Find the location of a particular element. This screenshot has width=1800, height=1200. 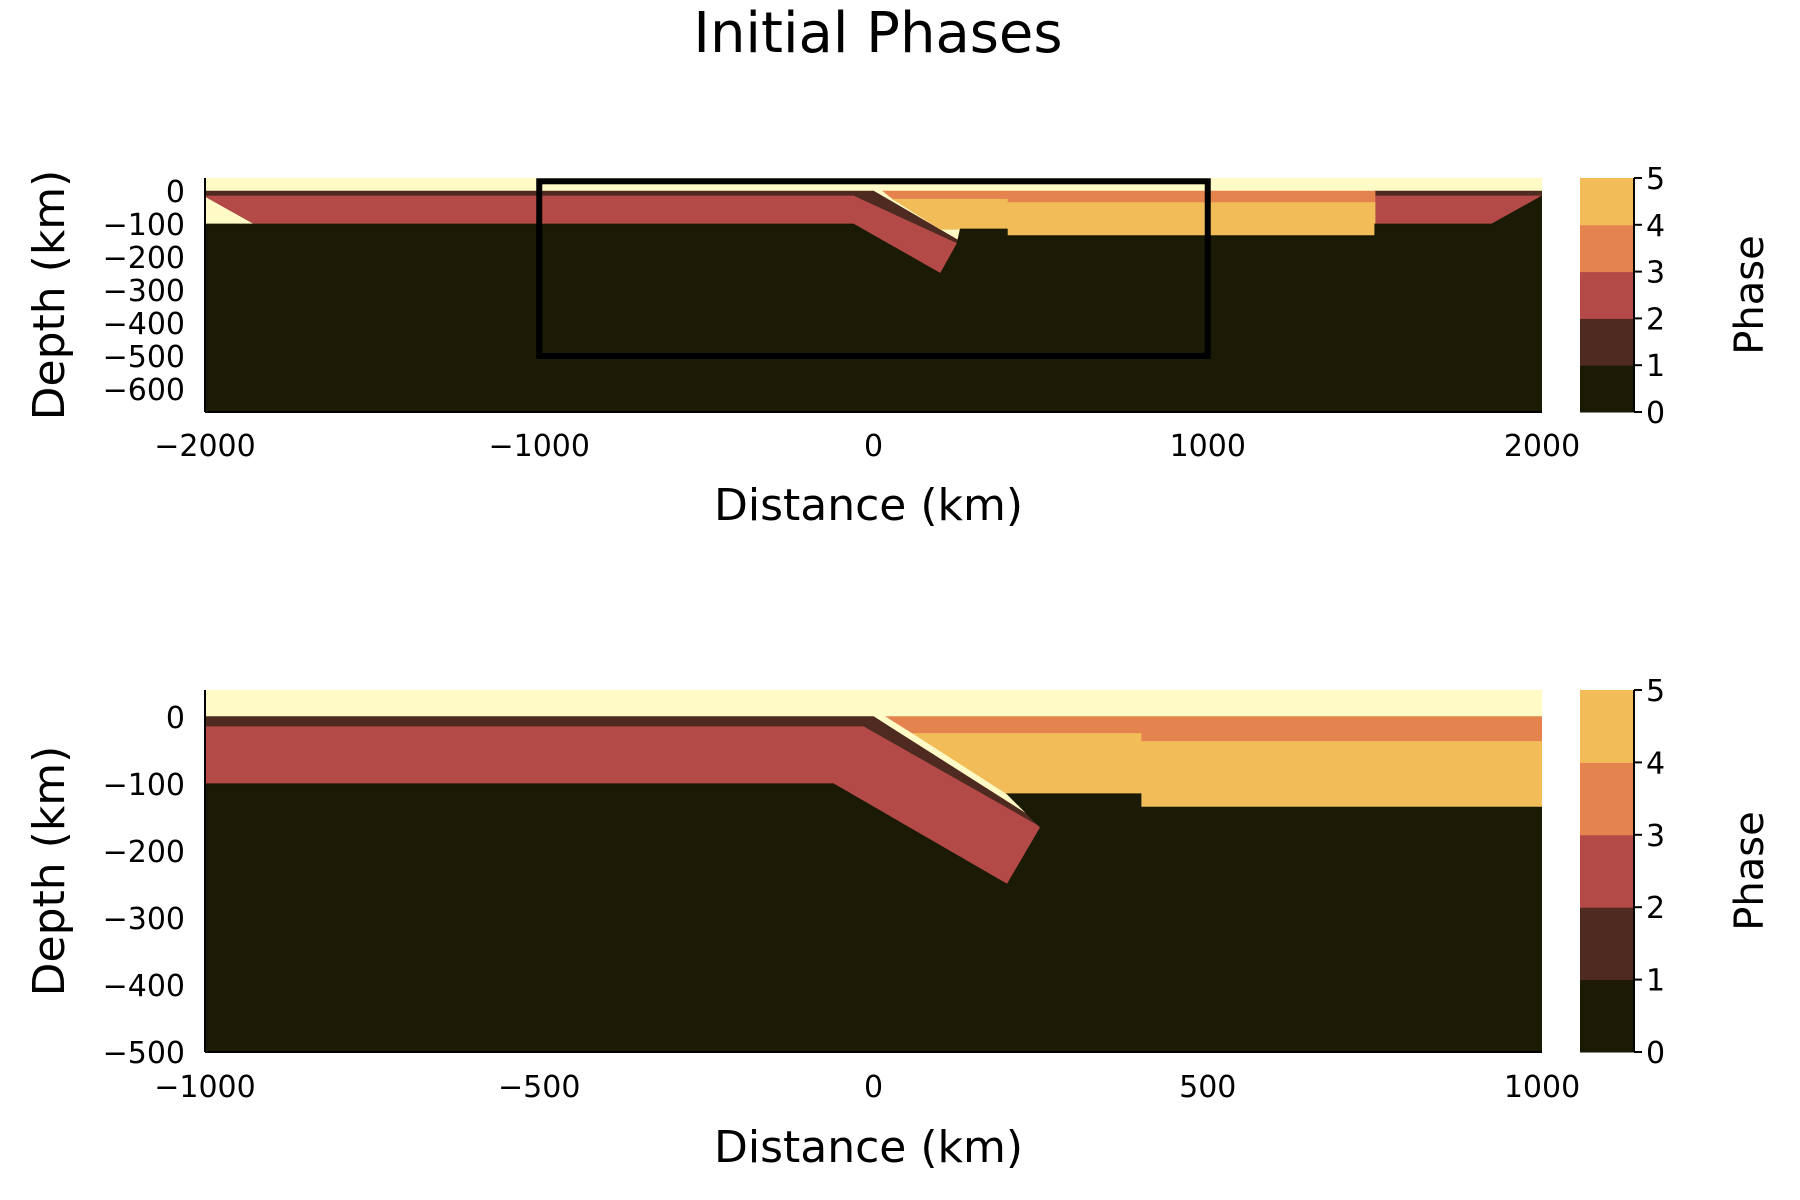

zoom-box is located at coordinates (873, 268).